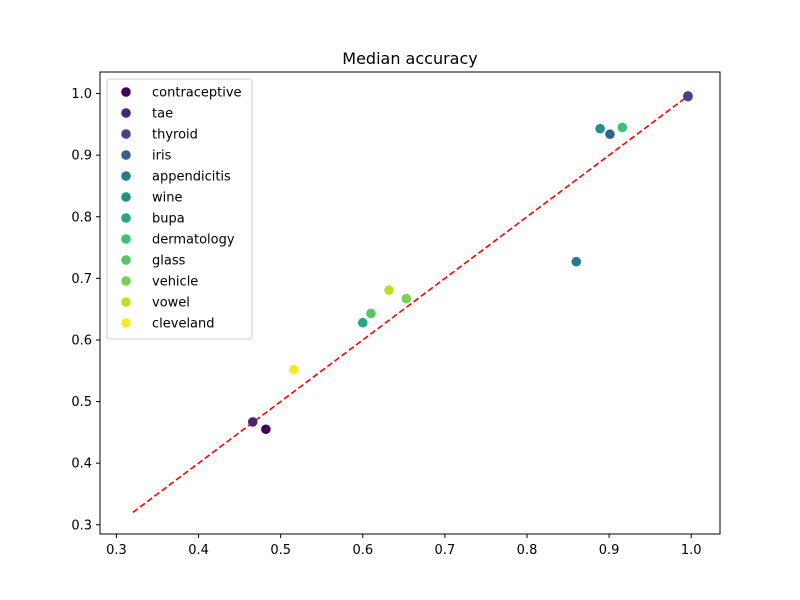 The width and height of the screenshot is (800, 600). What do you see at coordinates (126, 197) in the screenshot?
I see `legend-marker-wine` at bounding box center [126, 197].